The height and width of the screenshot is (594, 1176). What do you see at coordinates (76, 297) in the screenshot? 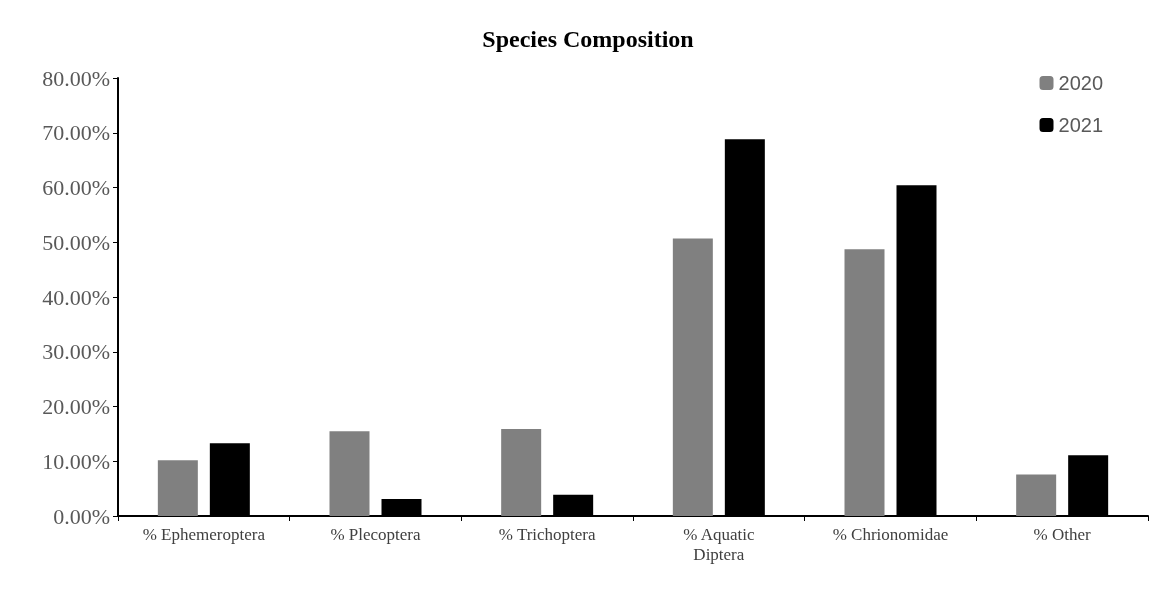
I see `y-tick-label: 40.00%` at bounding box center [76, 297].